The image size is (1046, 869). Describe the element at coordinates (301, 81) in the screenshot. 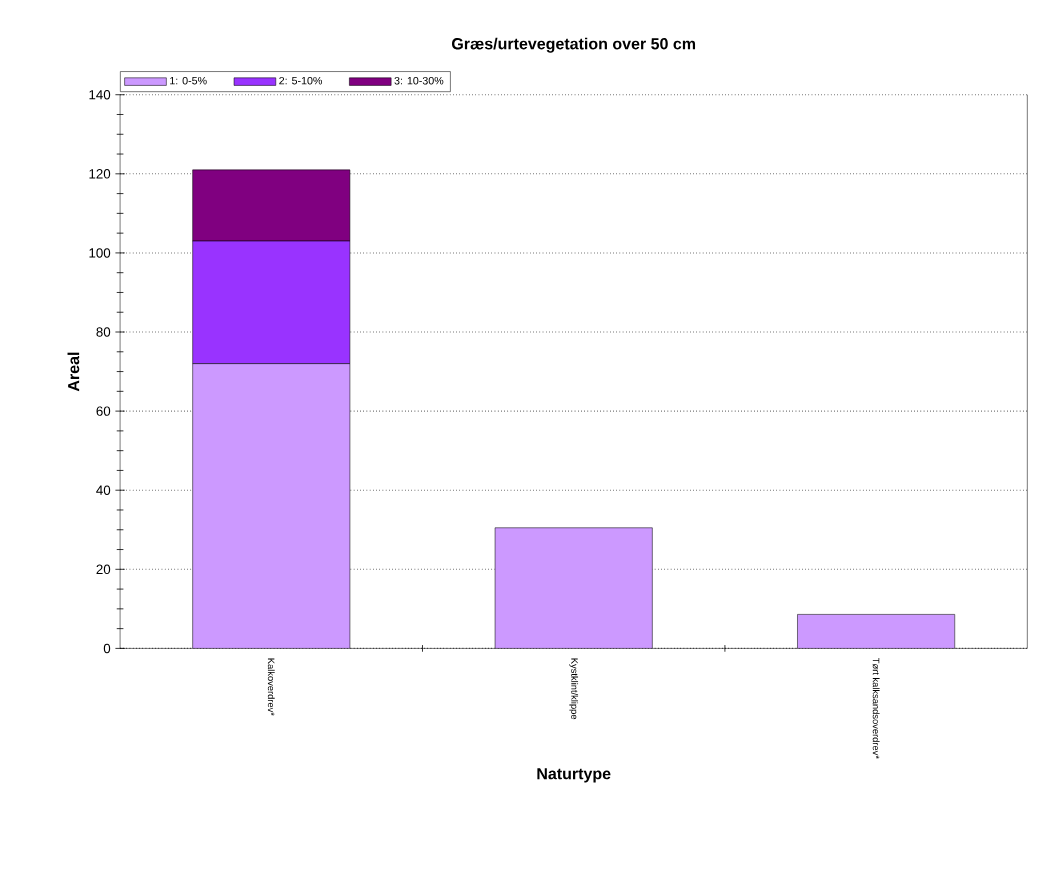

I see `legend-label: 2: 5-10%` at that location.